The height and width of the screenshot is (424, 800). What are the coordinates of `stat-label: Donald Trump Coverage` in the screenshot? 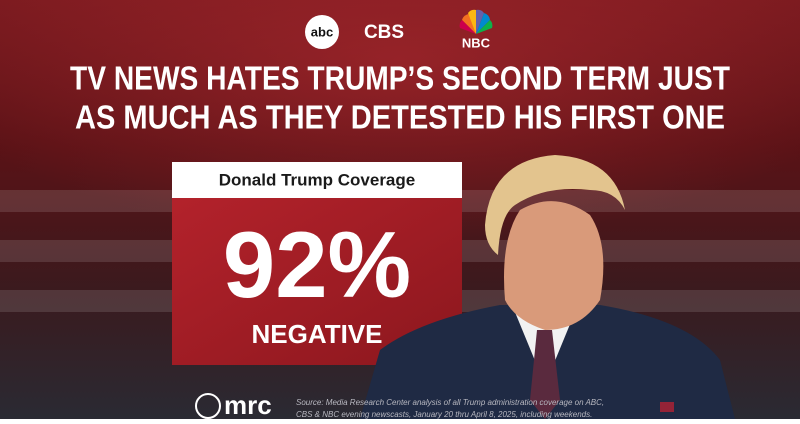 It's located at (317, 179).